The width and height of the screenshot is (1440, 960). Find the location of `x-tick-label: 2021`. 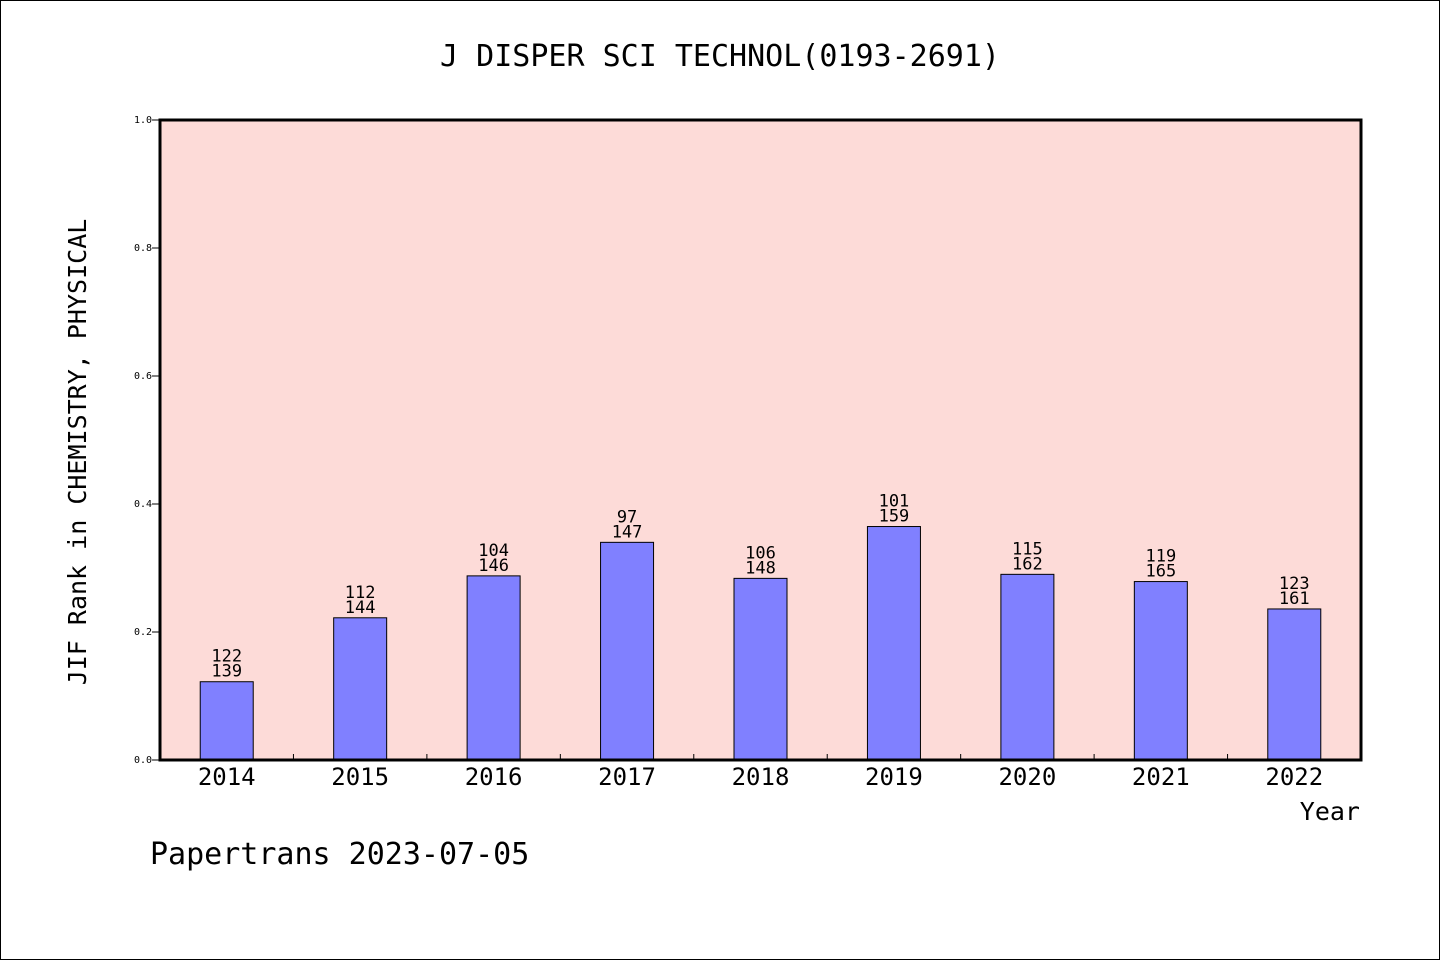

x-tick-label: 2021 is located at coordinates (1161, 777).